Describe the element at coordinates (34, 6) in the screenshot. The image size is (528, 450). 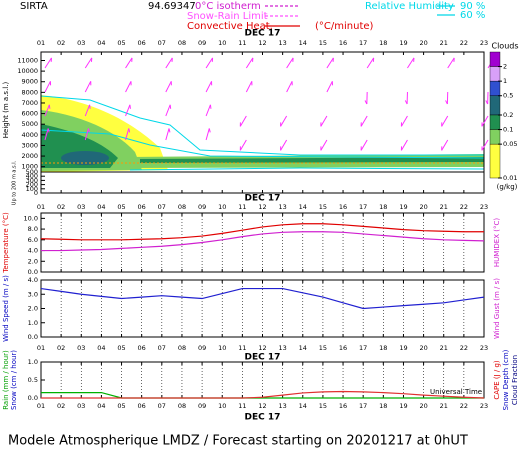
I see `station-name: SIRTA` at that location.